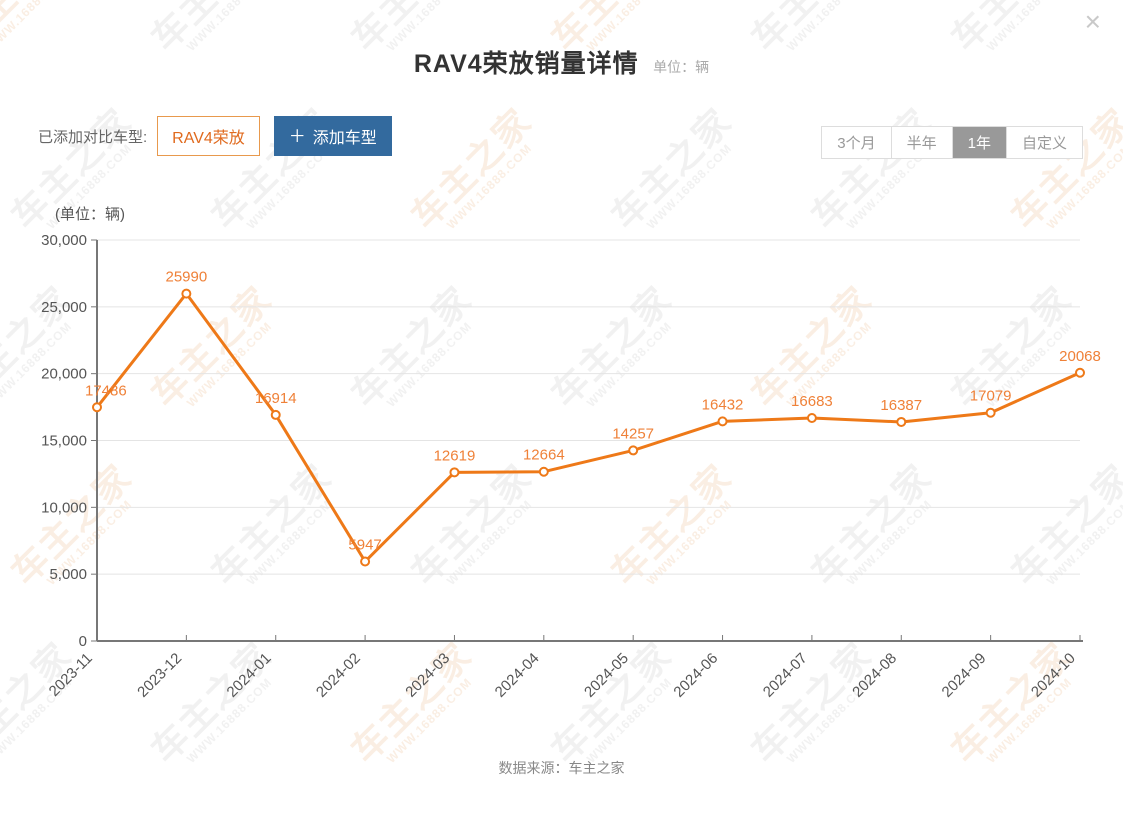  I want to click on model-chip-rav4: RAV4荣放, so click(208, 136).